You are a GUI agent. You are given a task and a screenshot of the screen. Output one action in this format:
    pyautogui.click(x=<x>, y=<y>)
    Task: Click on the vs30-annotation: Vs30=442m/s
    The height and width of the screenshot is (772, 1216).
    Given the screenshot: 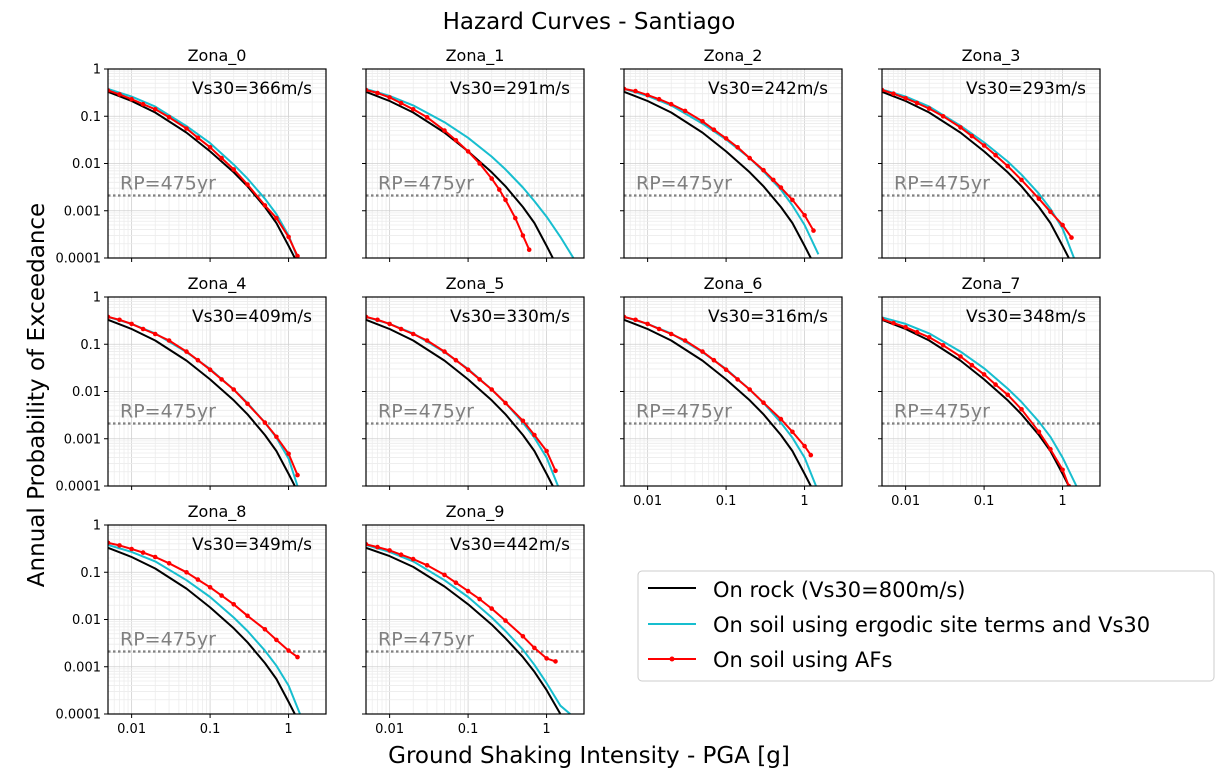 What is the action you would take?
    pyautogui.click(x=510, y=545)
    